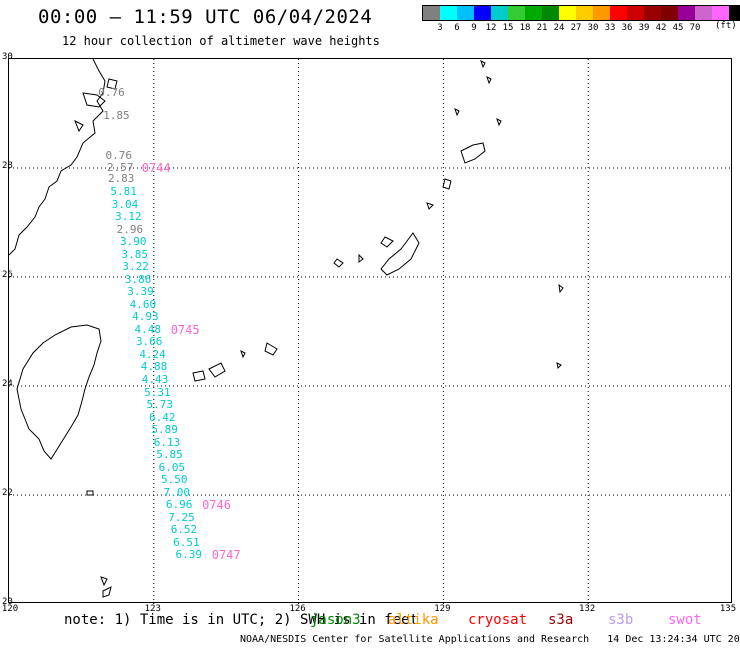  Describe the element at coordinates (661, 28) in the screenshot. I see `legend-tick: 42` at that location.